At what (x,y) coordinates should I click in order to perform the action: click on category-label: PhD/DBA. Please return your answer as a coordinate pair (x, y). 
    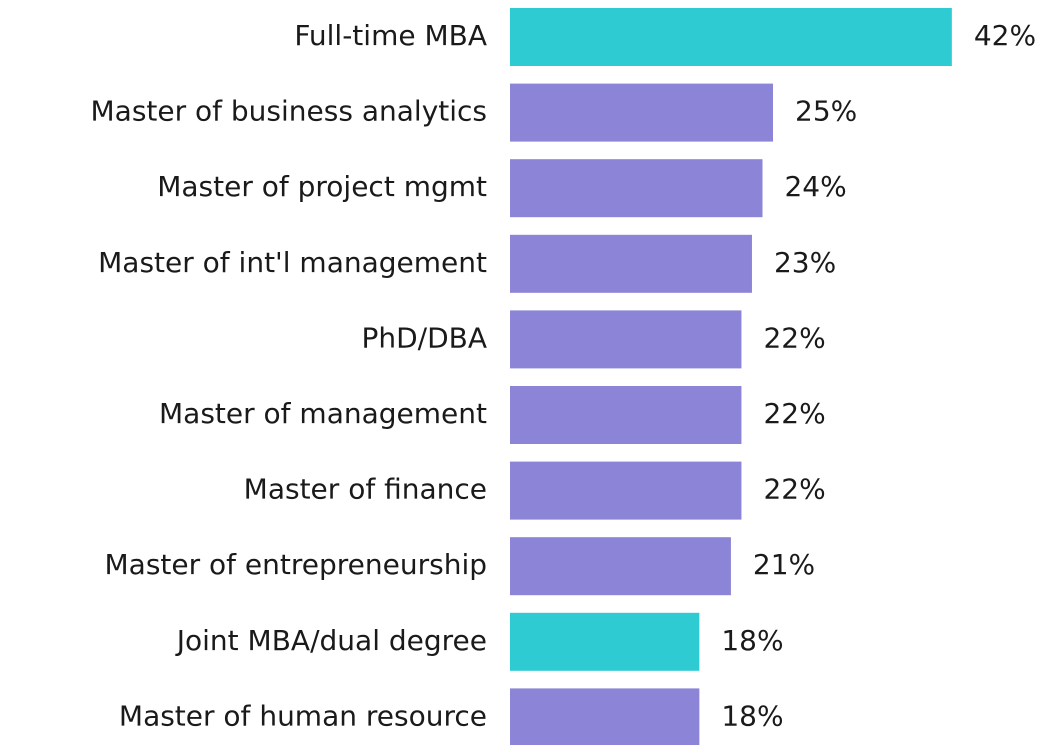
    Looking at the image, I should click on (424, 337).